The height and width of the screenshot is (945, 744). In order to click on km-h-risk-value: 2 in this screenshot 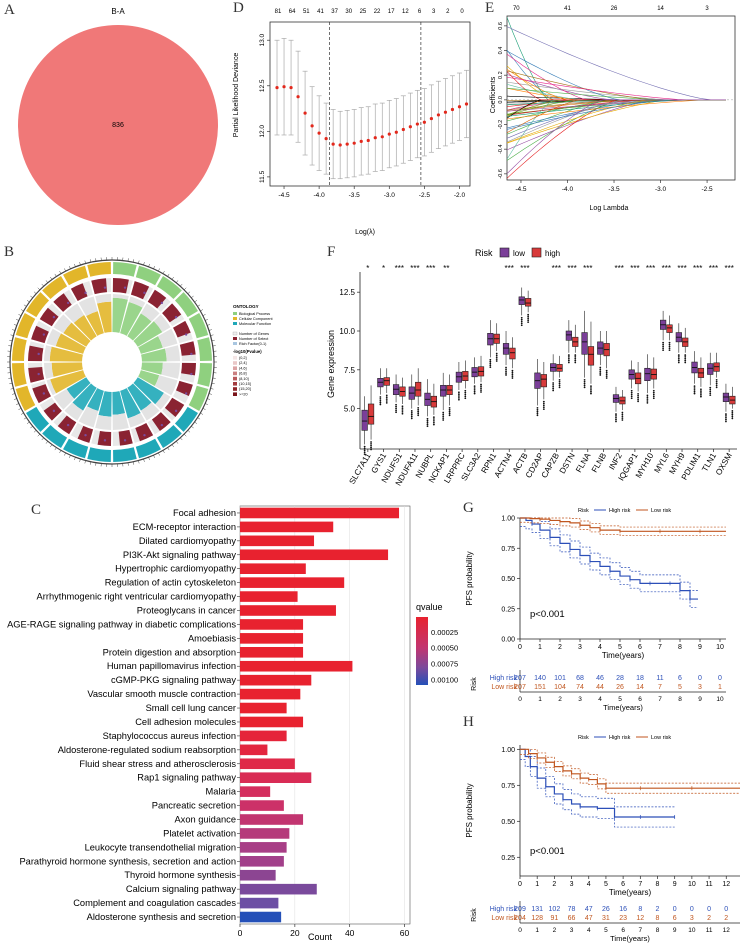, I will do `click(658, 909)`.